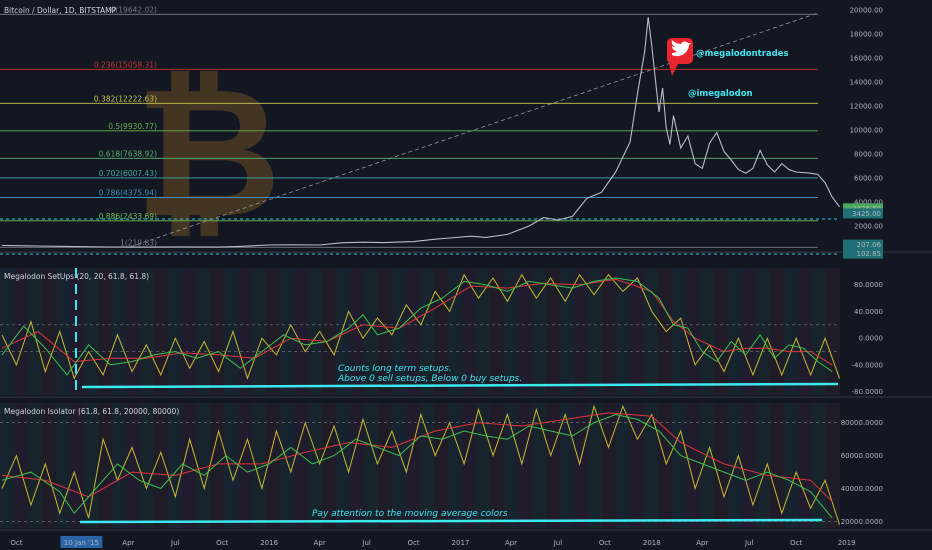  Describe the element at coordinates (395, 369) in the screenshot. I see `setups-note-line-1: Counts long term setups.` at that location.